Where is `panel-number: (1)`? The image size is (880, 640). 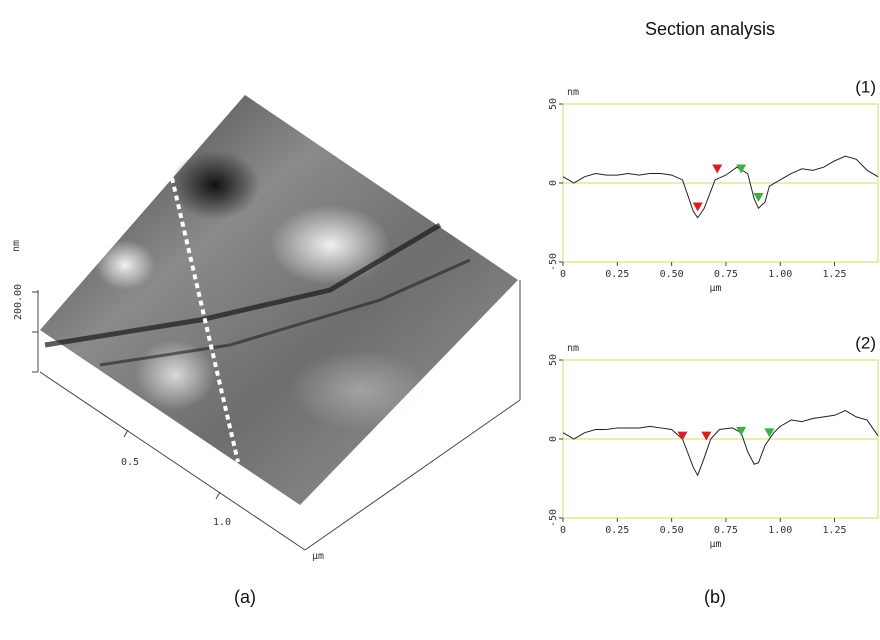 panel-number: (1) is located at coordinates (865, 86).